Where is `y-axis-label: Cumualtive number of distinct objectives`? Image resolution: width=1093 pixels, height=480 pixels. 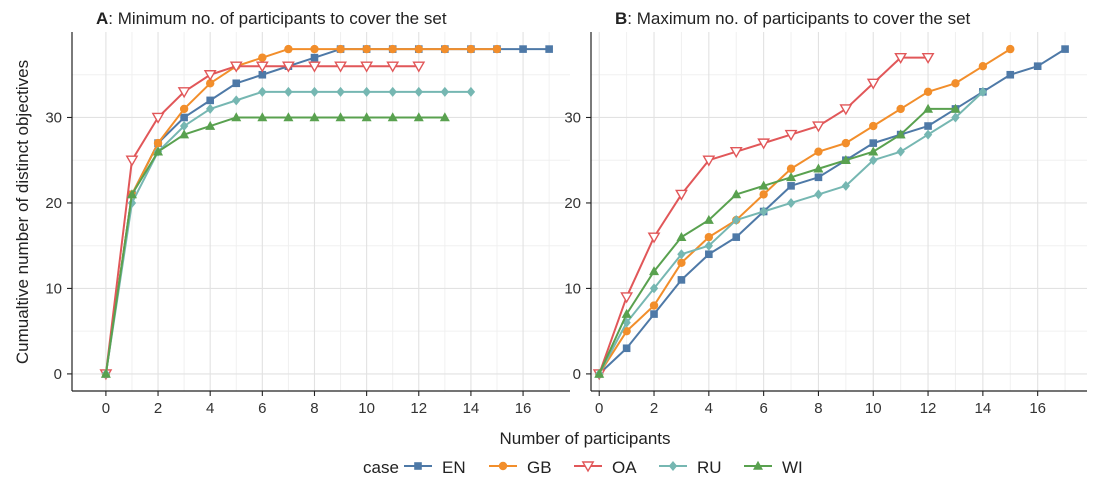
y-axis-label: Cumualtive number of distinct objectives is located at coordinates (22, 212).